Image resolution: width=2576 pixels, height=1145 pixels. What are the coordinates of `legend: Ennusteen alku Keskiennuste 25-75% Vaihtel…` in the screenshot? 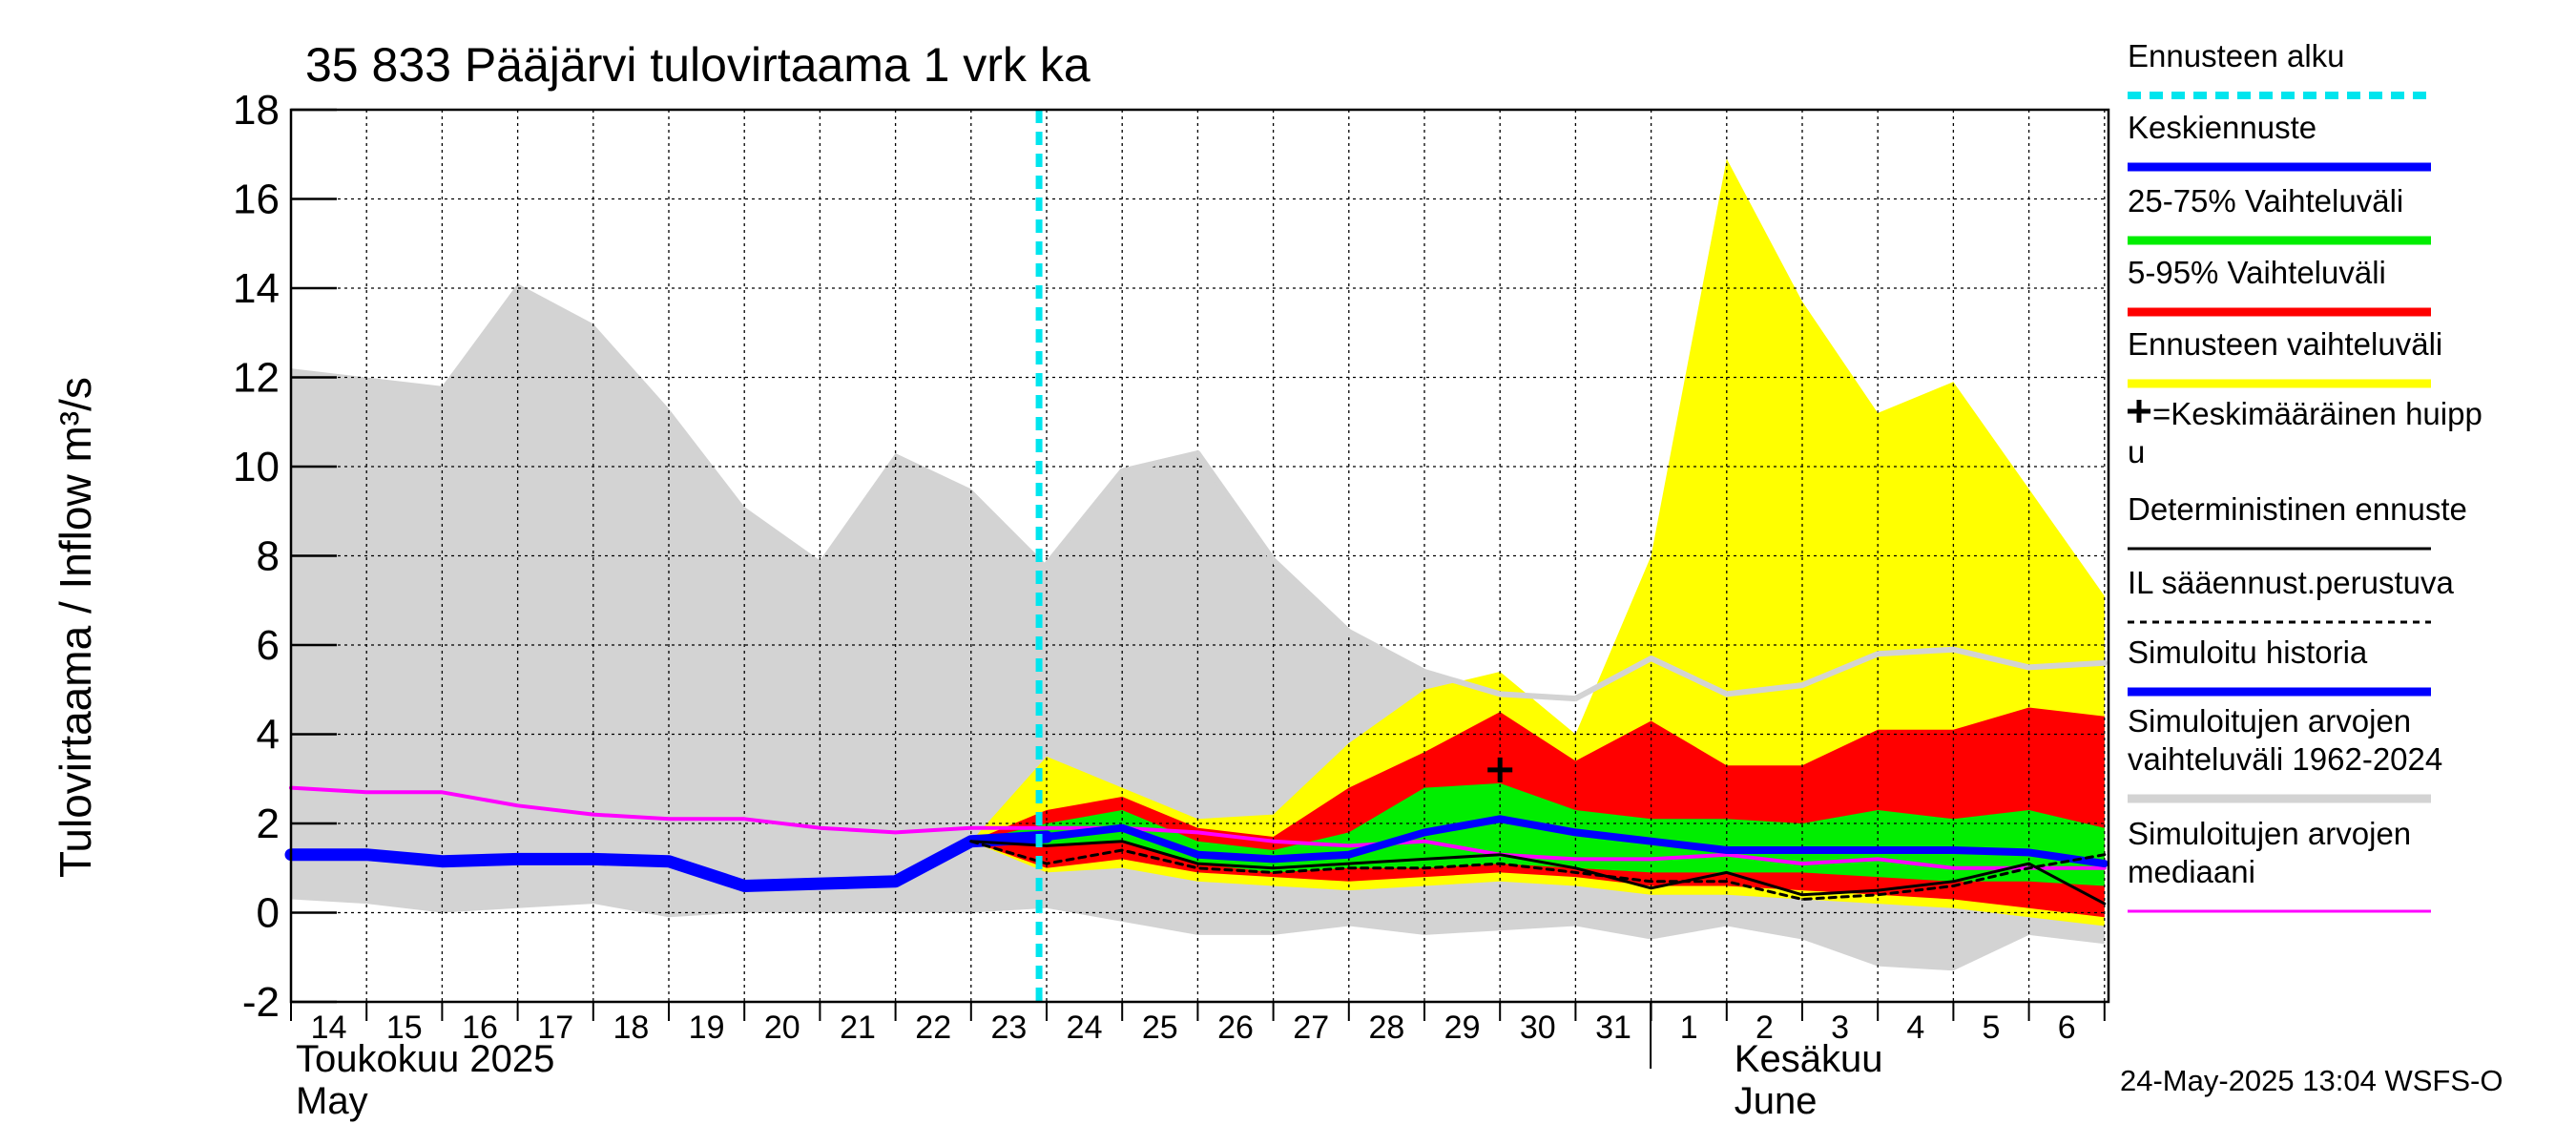 It's located at (2305, 475).